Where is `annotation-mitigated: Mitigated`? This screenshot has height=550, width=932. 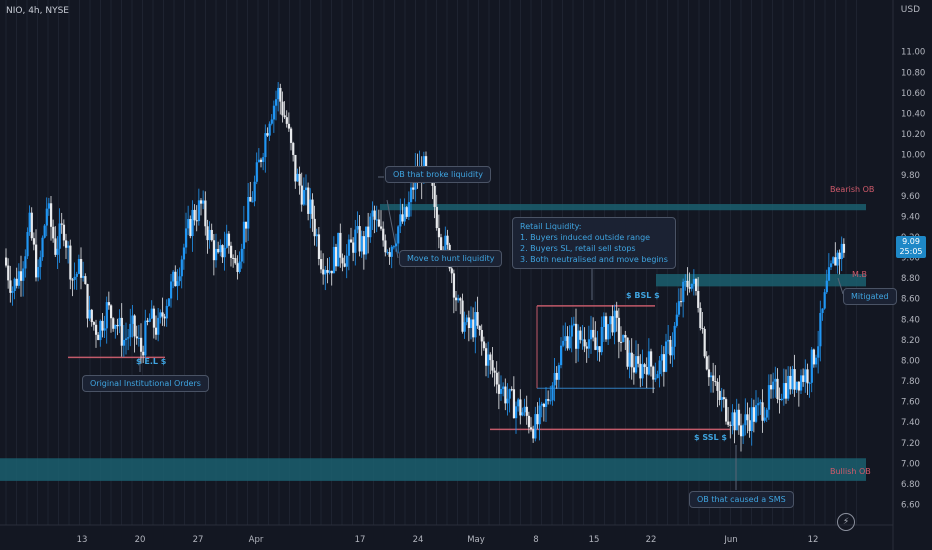
annotation-mitigated: Mitigated is located at coordinates (870, 296).